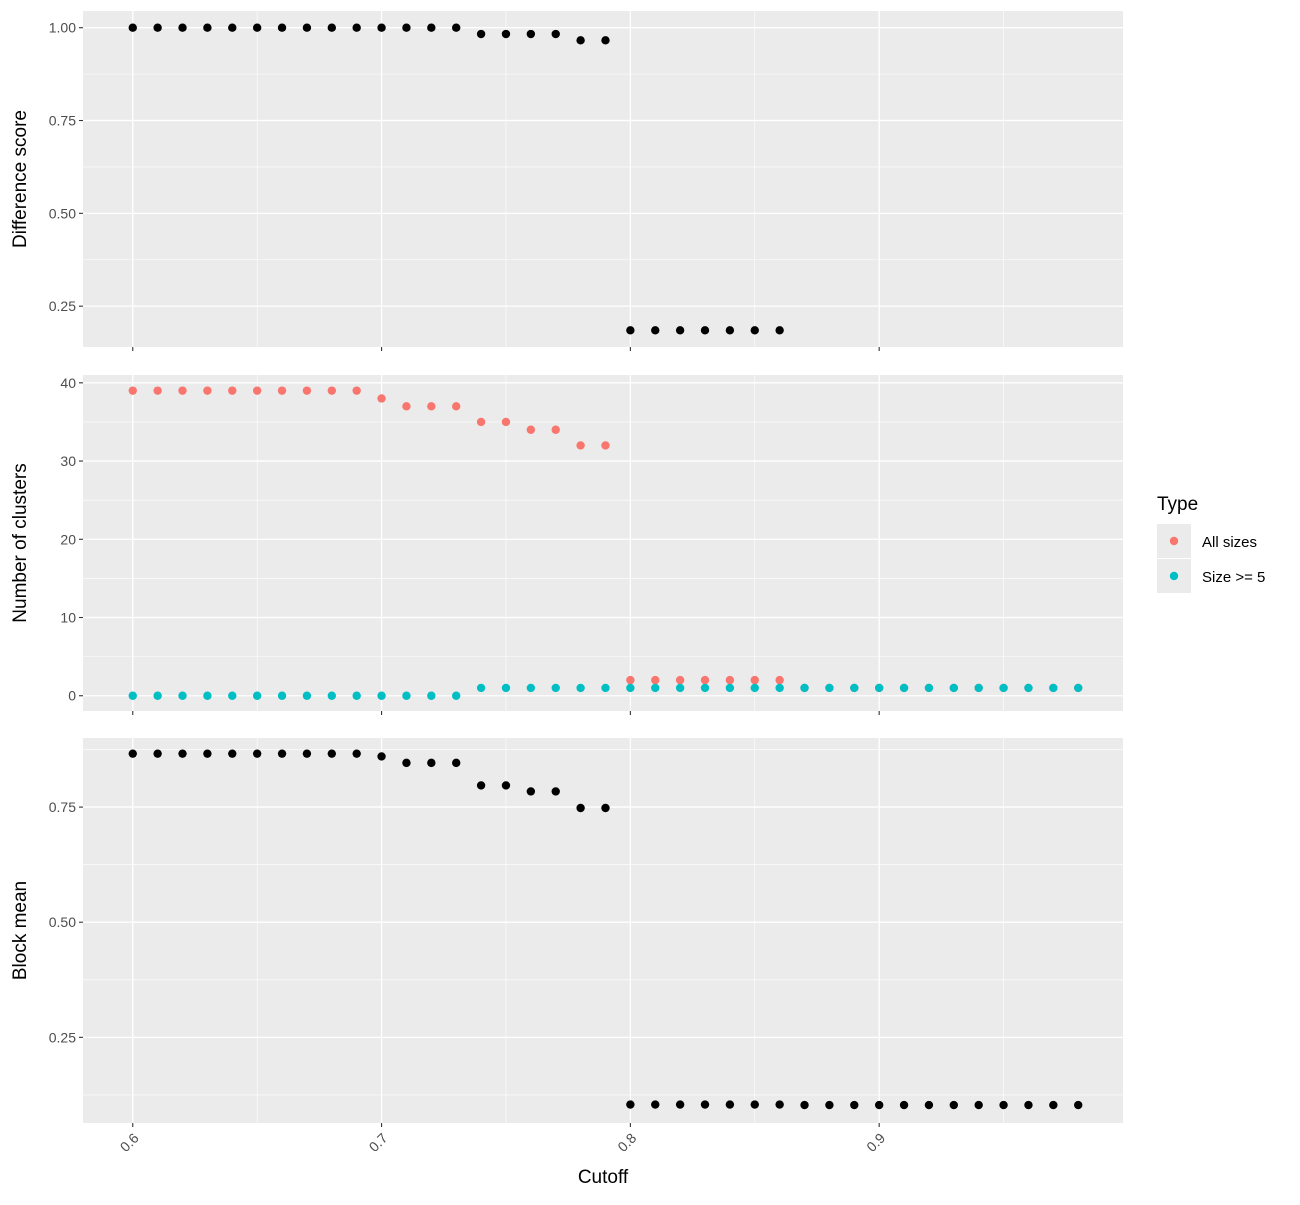  Describe the element at coordinates (20, 179) in the screenshot. I see `y-axis-title-difference-score: Difference score` at that location.